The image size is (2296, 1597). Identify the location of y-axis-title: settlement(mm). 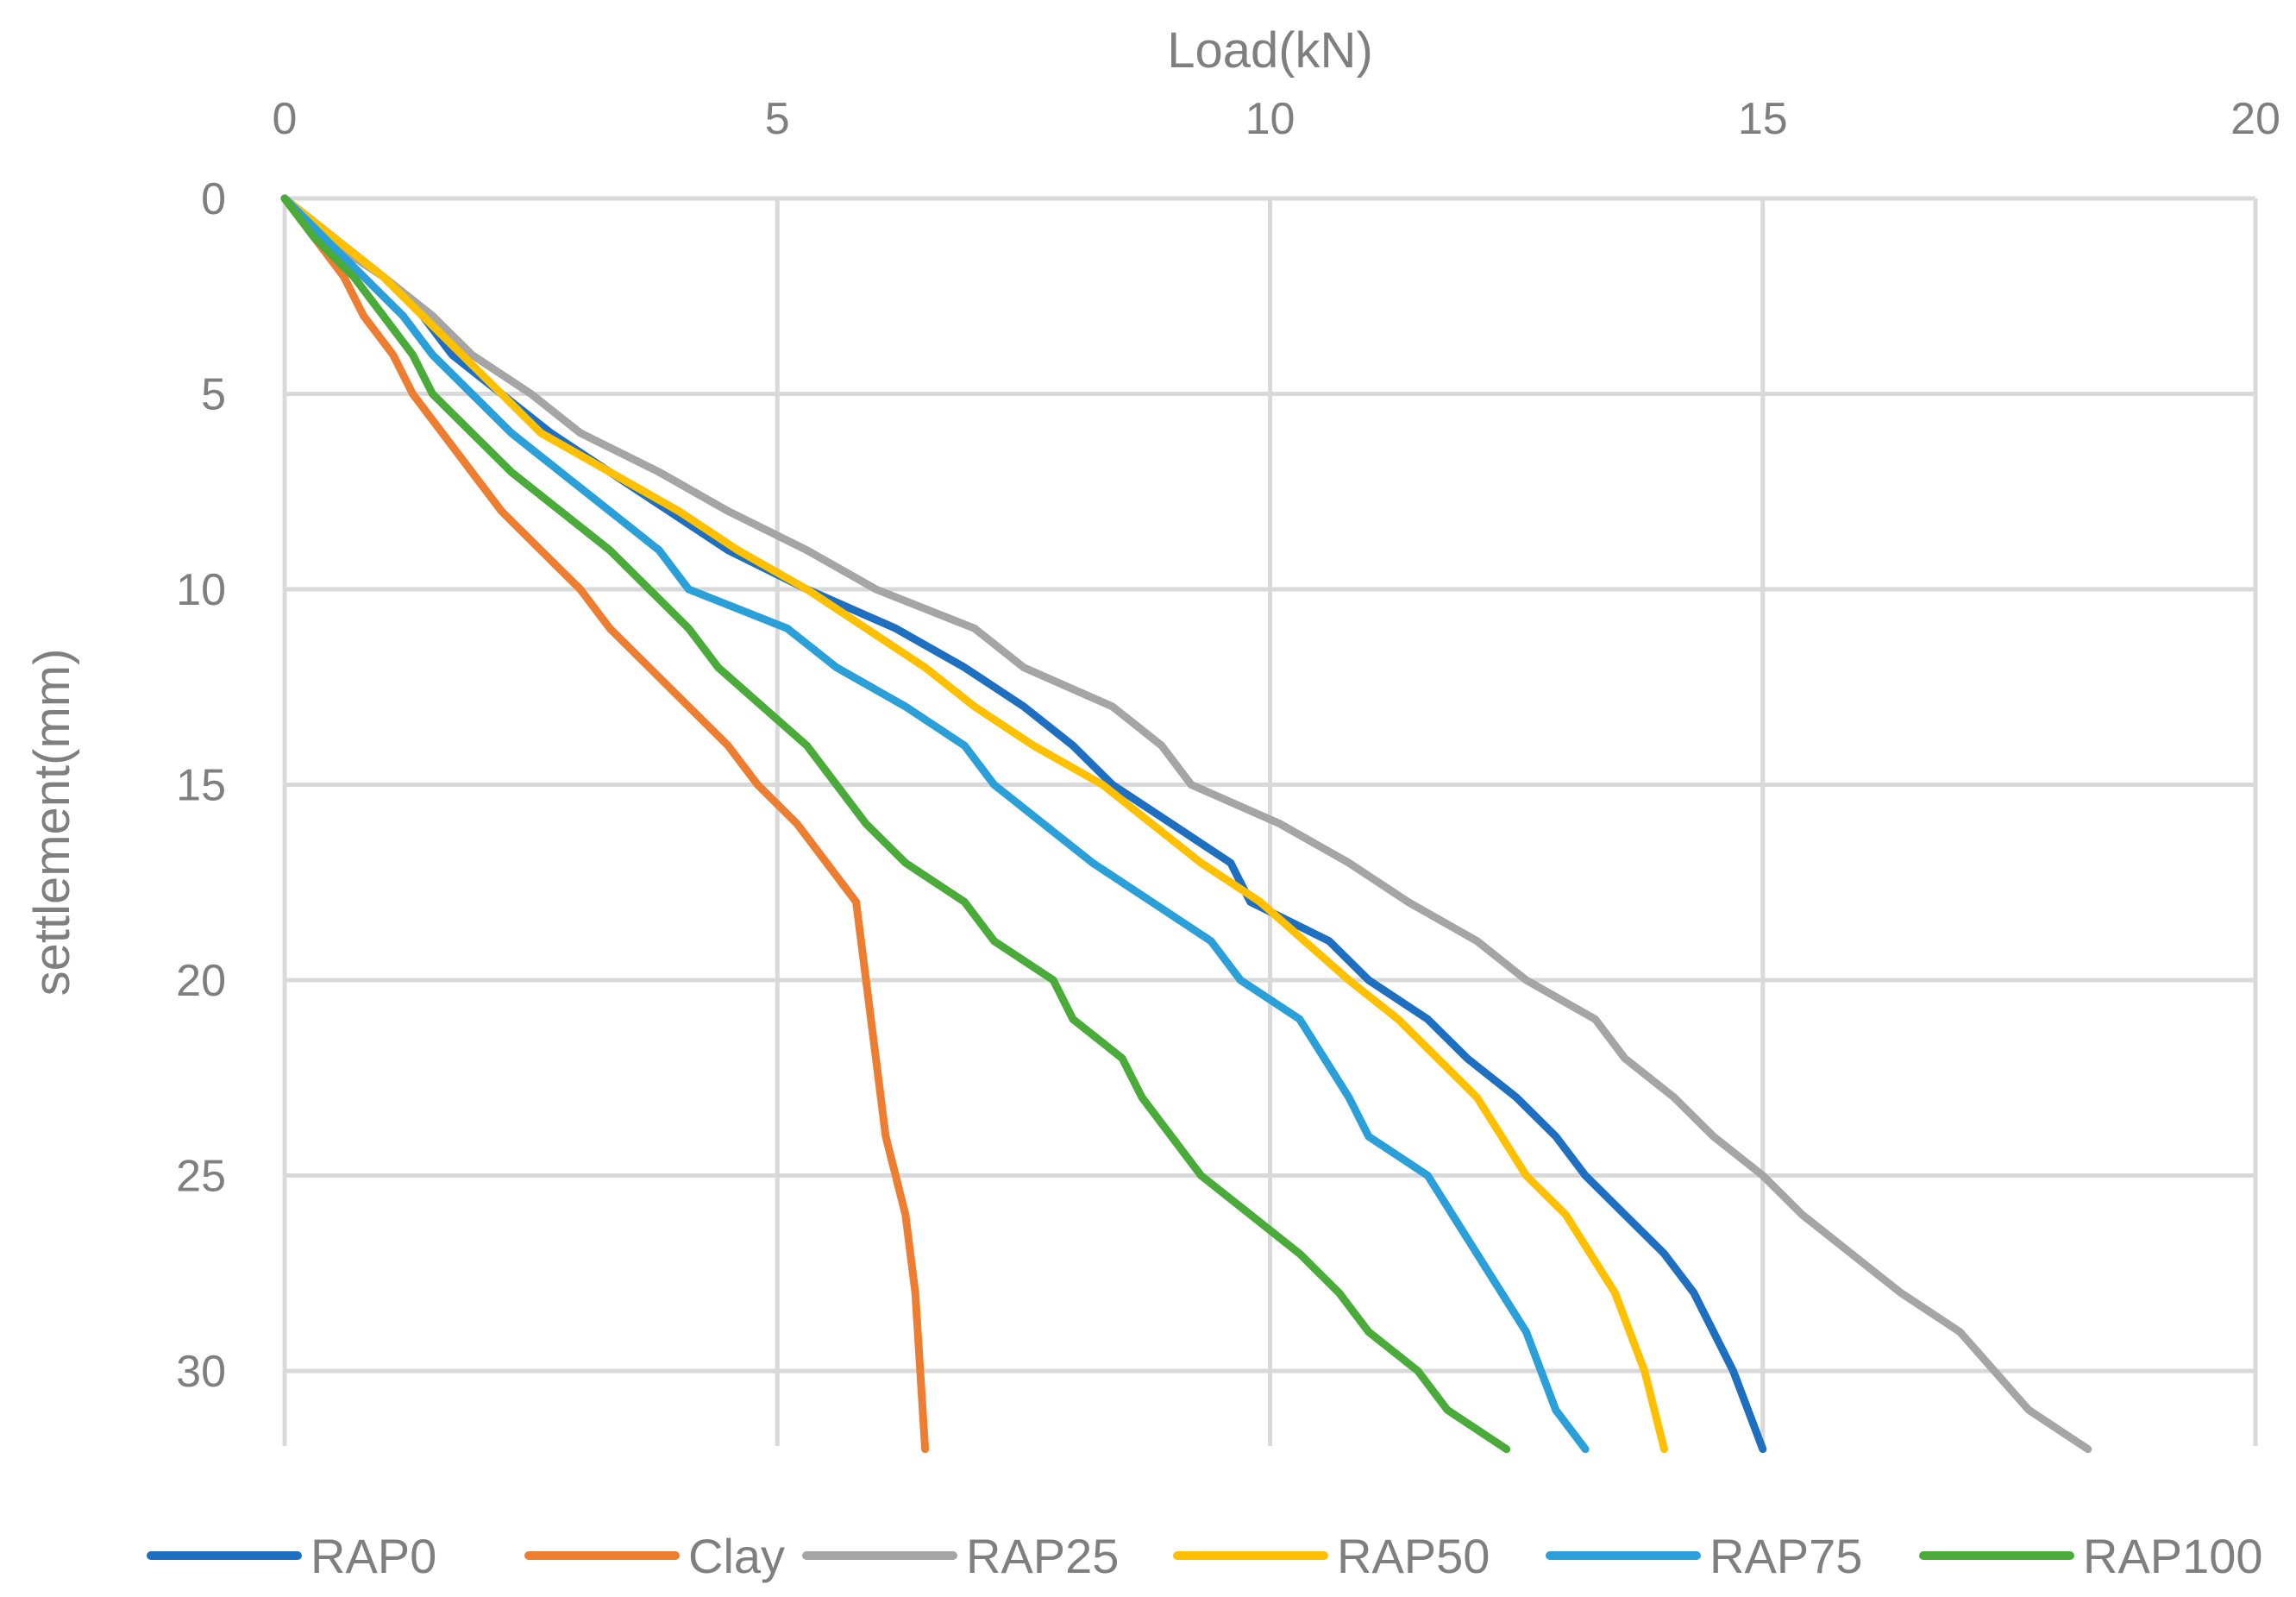
(52, 823).